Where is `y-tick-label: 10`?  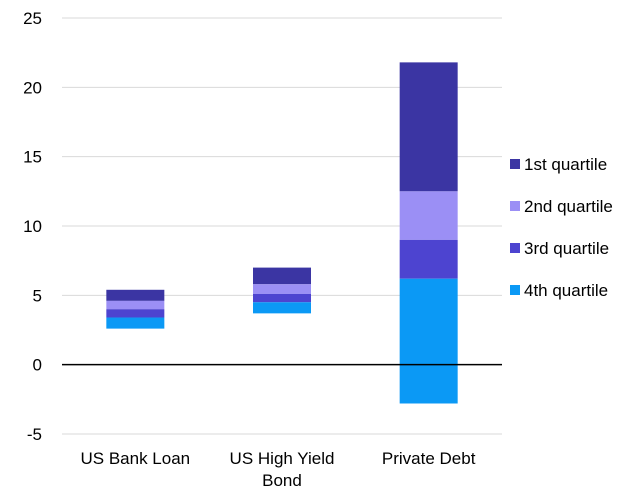
y-tick-label: 10 is located at coordinates (32, 226).